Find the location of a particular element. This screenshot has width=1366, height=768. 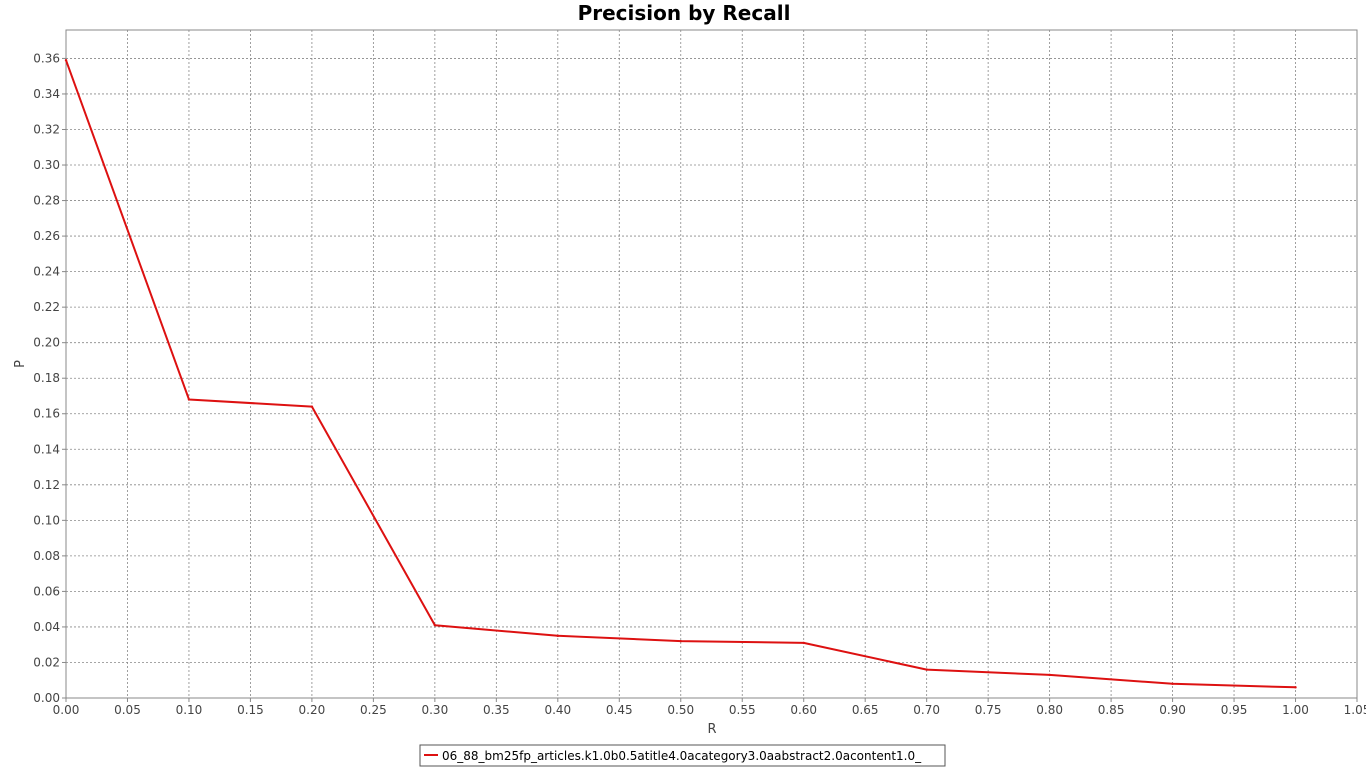

x-tick-label: 0.90 is located at coordinates (1172, 710).